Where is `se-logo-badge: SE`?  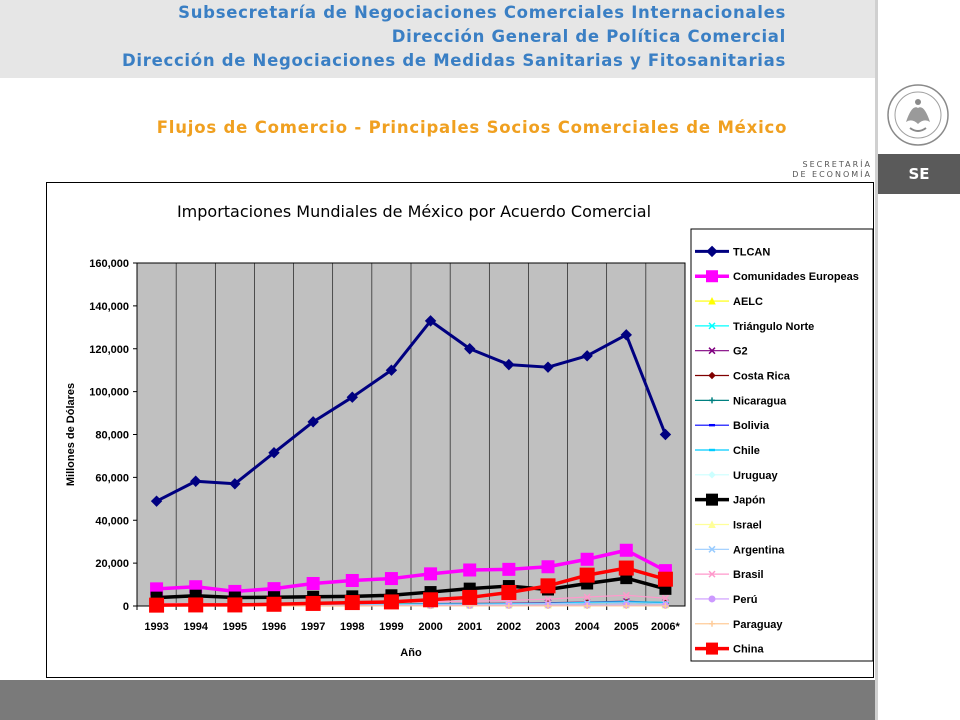 se-logo-badge: SE is located at coordinates (919, 174).